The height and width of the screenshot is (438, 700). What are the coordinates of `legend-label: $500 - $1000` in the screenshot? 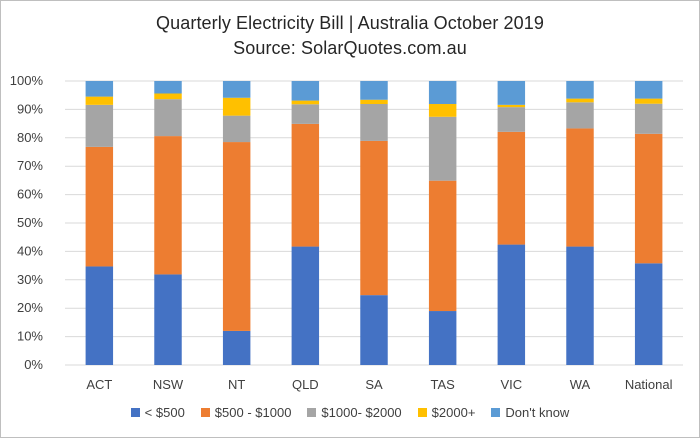 It's located at (253, 412).